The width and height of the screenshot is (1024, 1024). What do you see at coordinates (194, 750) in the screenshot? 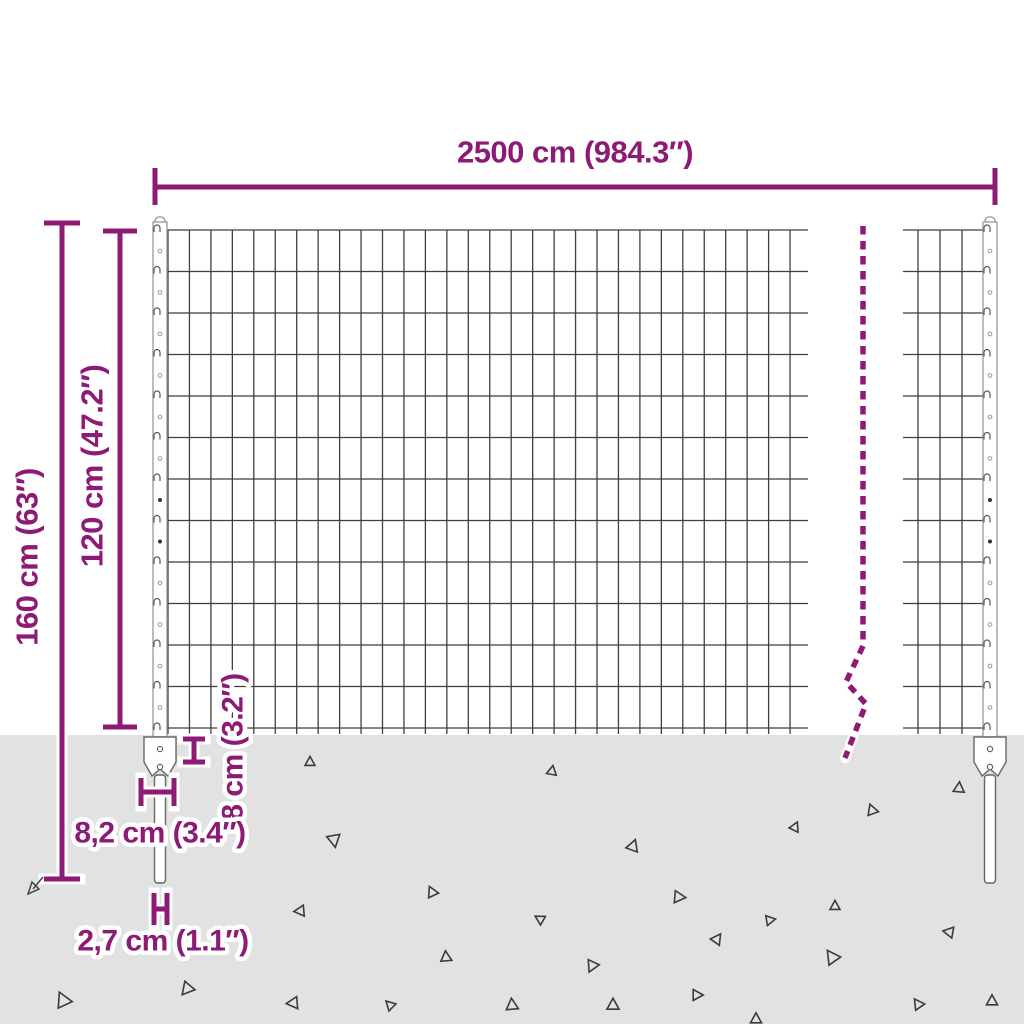
I see `dimension-plate-height` at bounding box center [194, 750].